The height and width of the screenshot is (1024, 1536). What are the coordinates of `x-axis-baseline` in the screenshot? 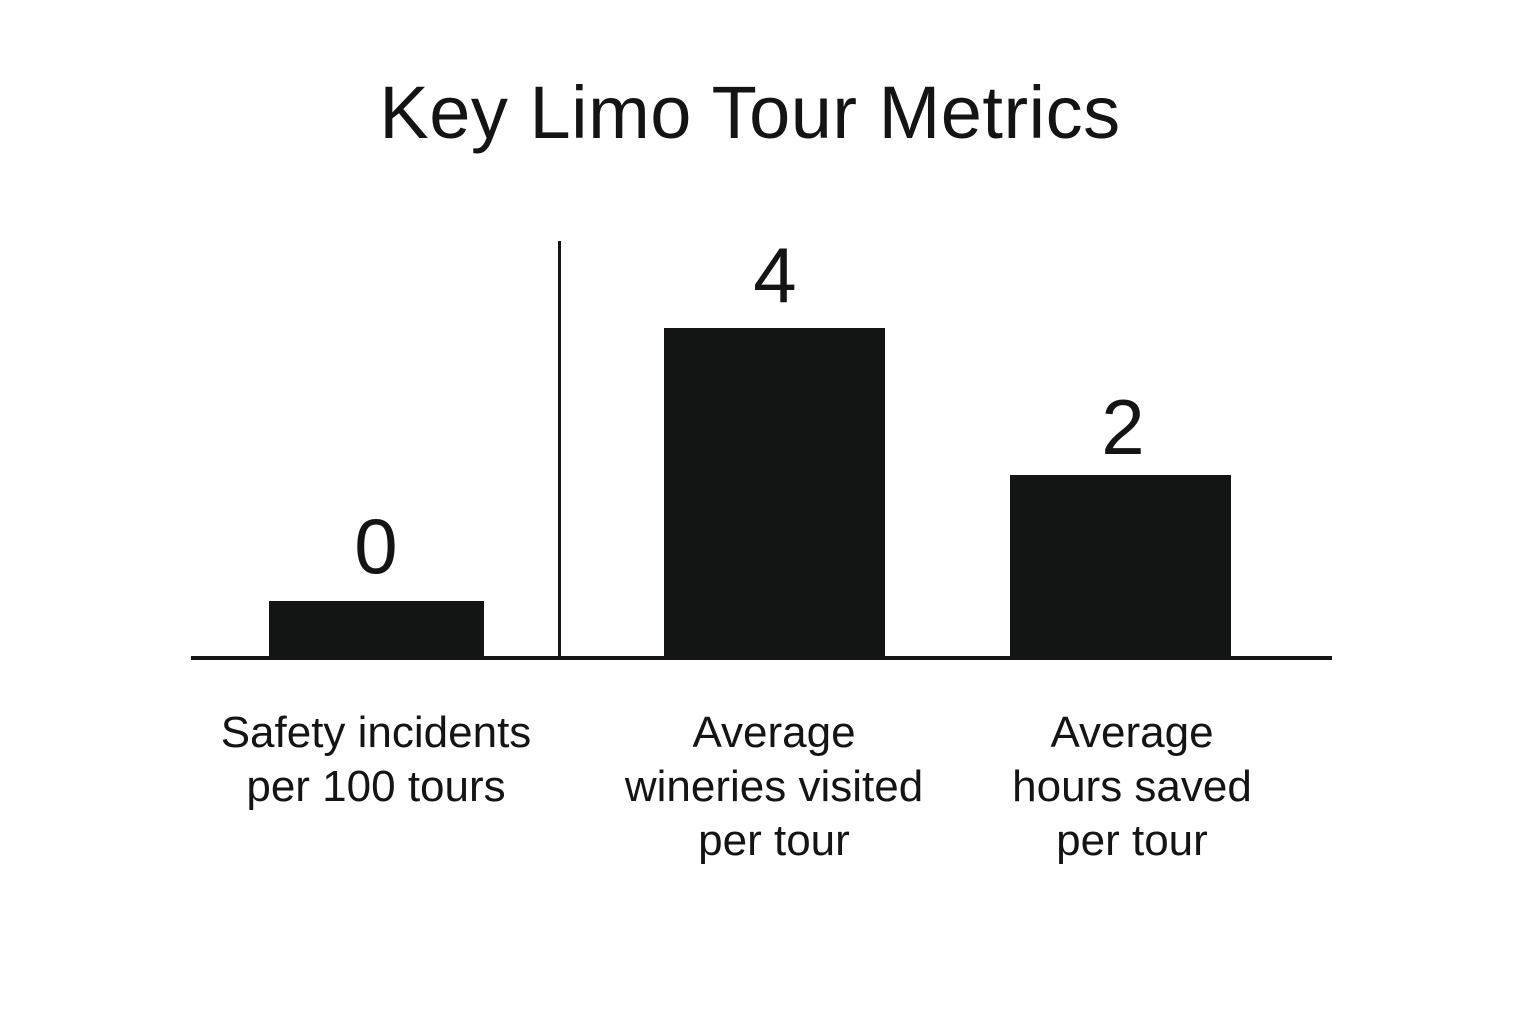 It's located at (761, 658).